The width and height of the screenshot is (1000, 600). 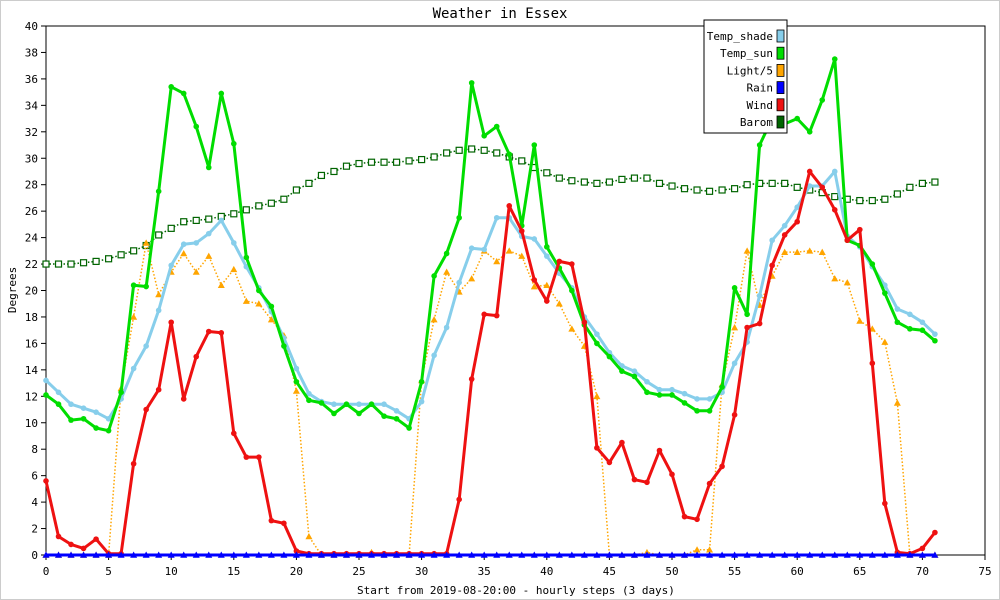 What do you see at coordinates (31, 291) in the screenshot?
I see `y-tick-label: 20` at bounding box center [31, 291].